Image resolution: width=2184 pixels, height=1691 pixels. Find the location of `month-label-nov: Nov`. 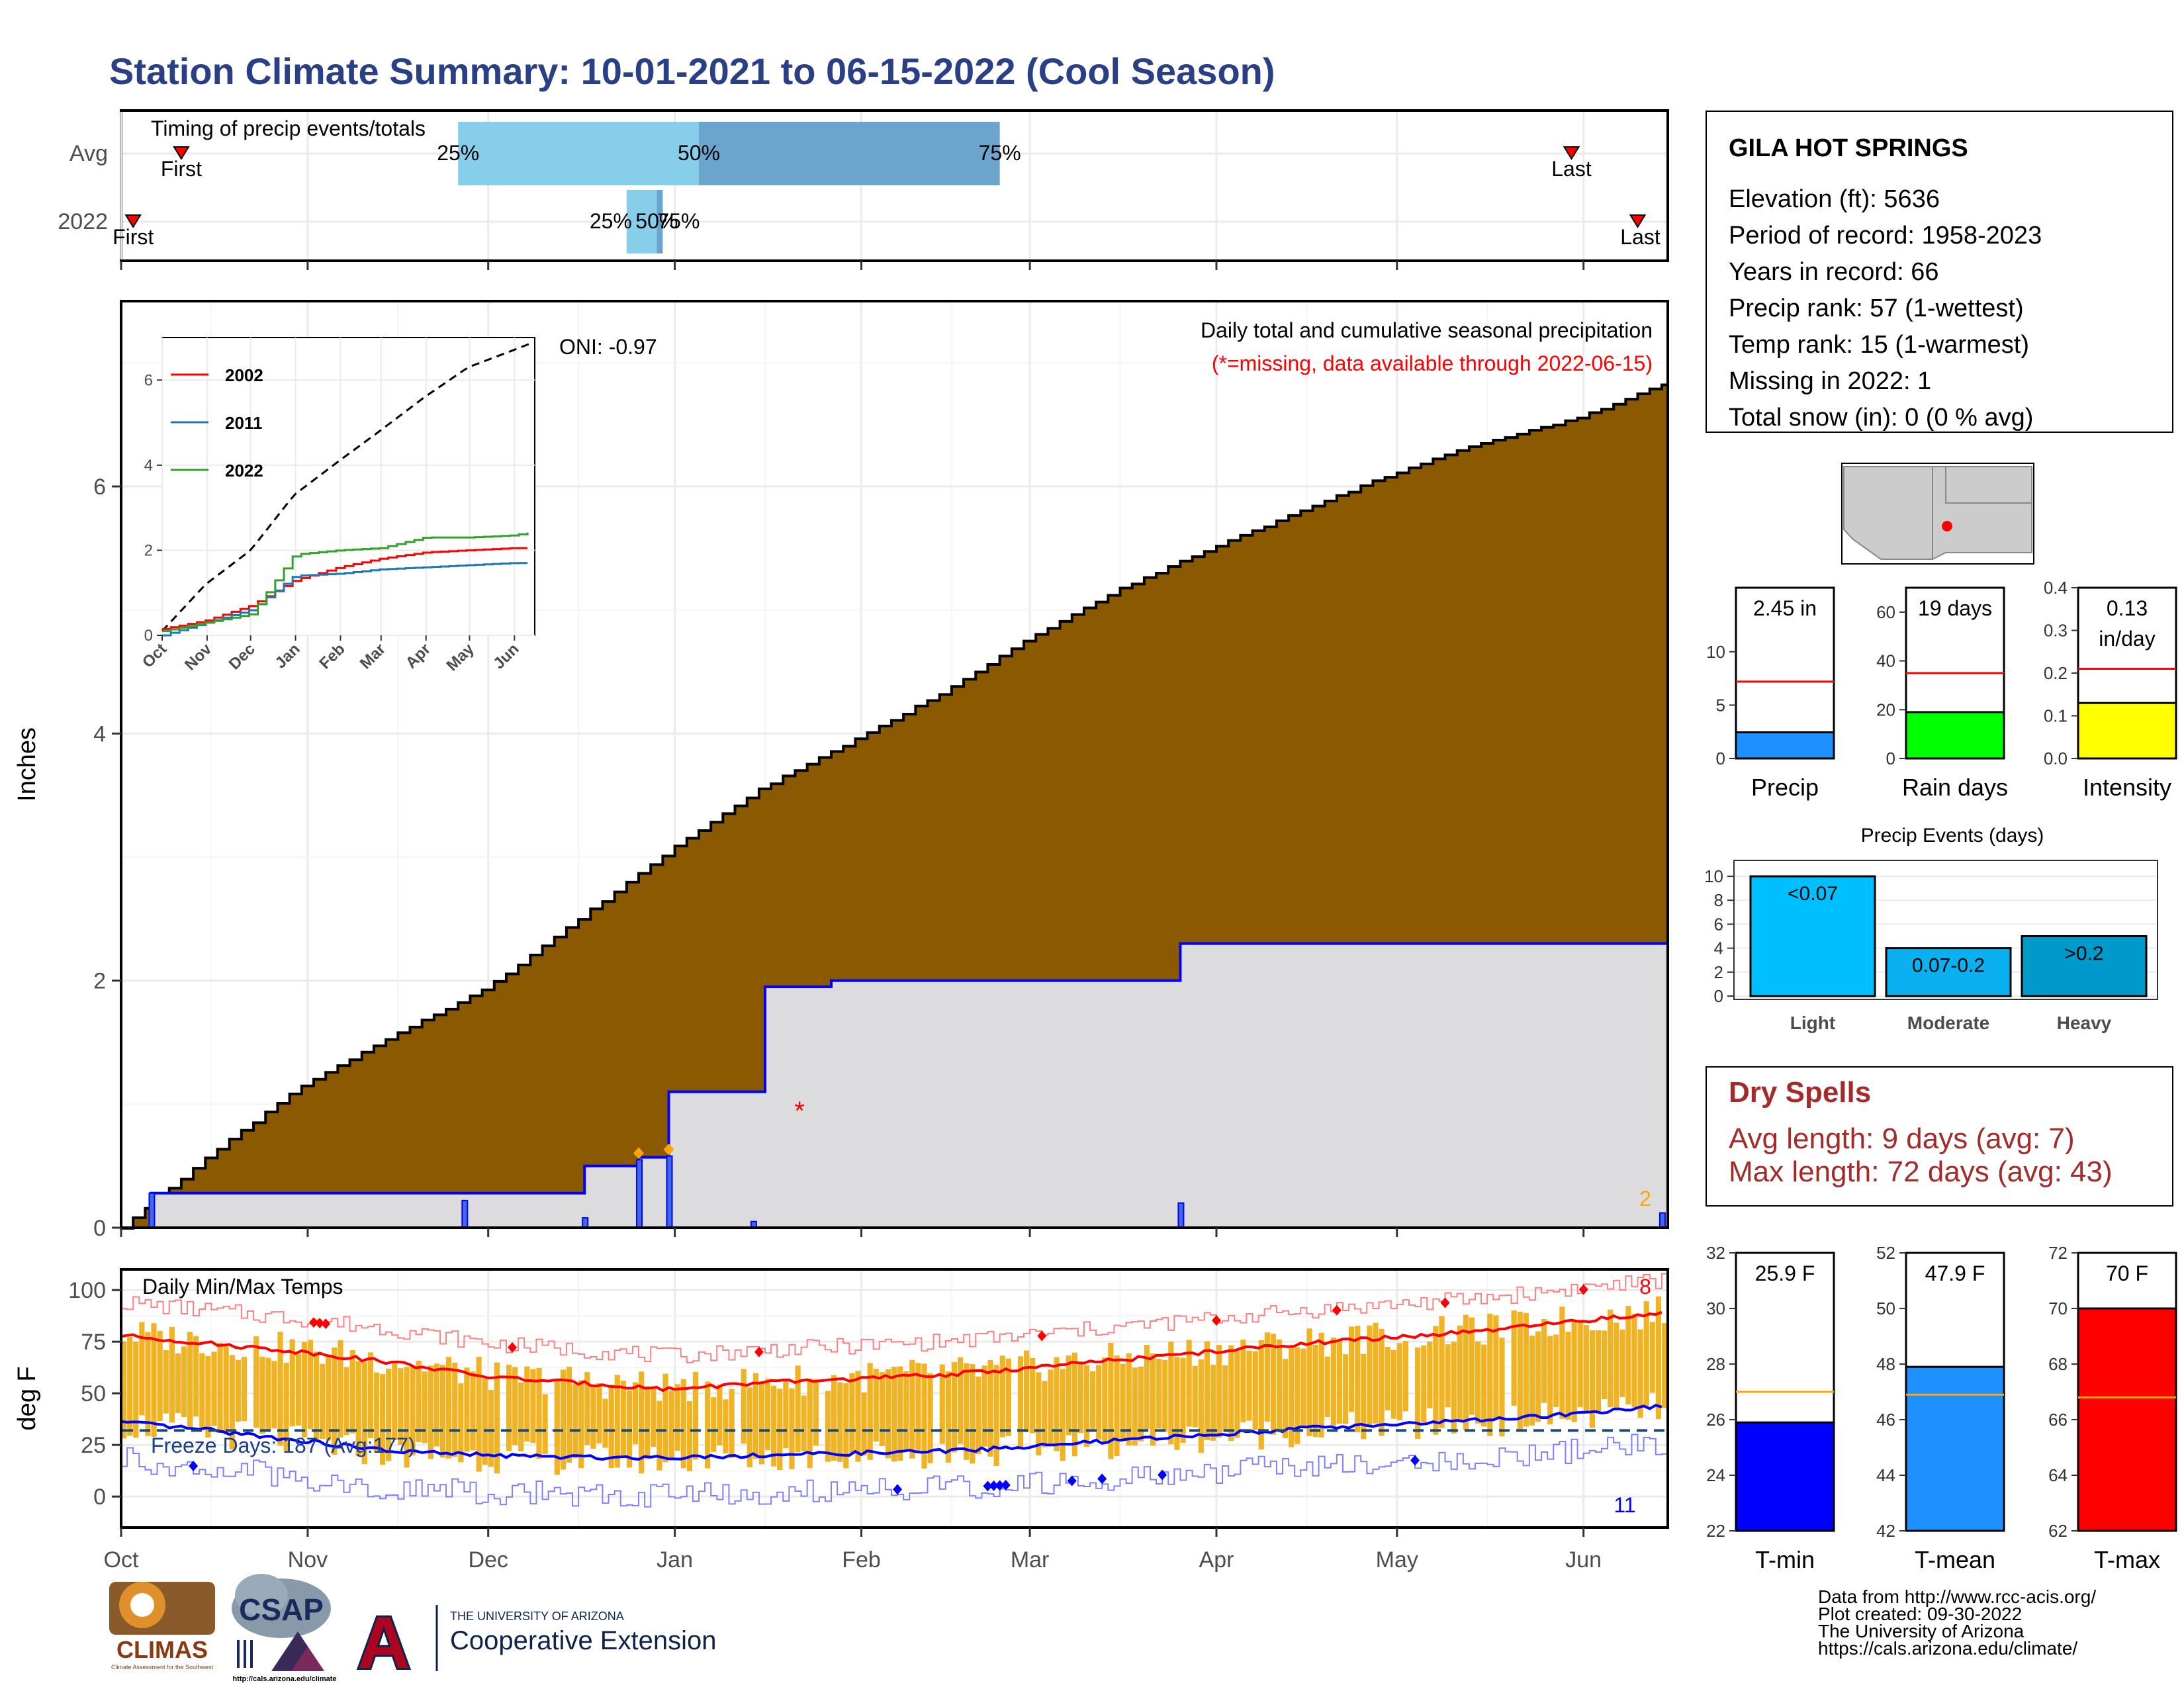

month-label-nov: Nov is located at coordinates (308, 1560).